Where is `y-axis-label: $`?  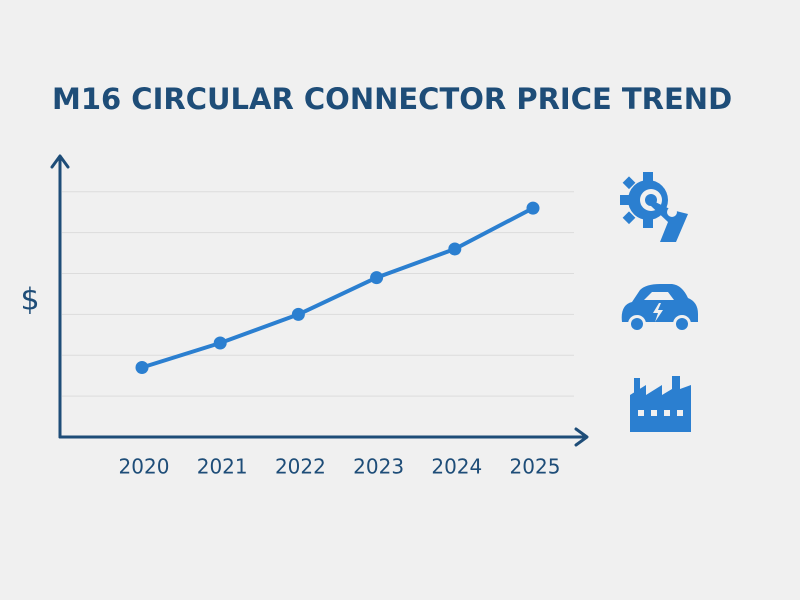
y-axis-label: $ is located at coordinates (29, 300).